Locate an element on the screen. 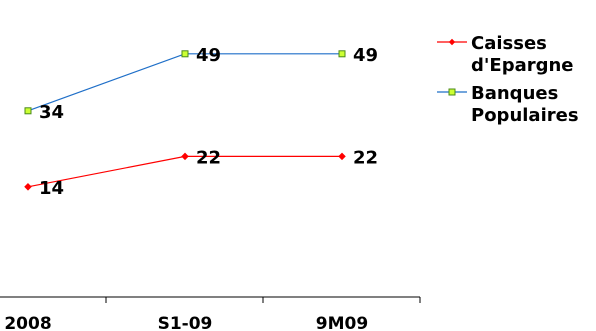  series-banques-populaires: 34 49 49 is located at coordinates (201, 84).